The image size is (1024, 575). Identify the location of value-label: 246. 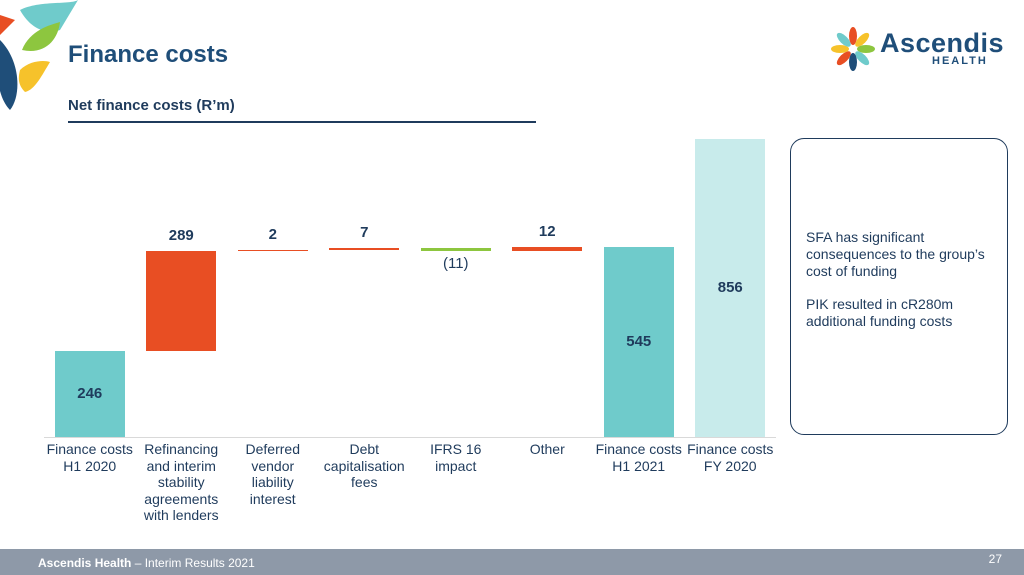
(90, 394).